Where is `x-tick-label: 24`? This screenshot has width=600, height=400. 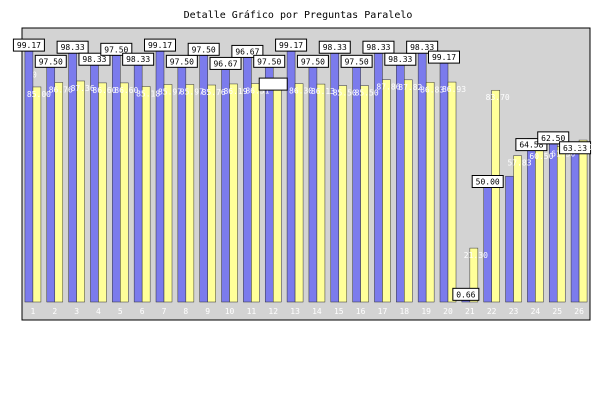 x-tick-label: 24 is located at coordinates (536, 311).